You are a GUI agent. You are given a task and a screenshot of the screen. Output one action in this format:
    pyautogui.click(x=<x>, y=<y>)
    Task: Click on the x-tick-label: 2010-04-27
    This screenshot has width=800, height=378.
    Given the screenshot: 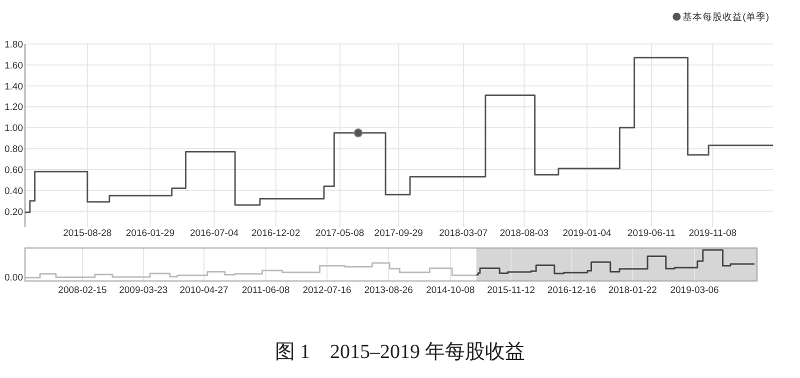 What is the action you would take?
    pyautogui.click(x=204, y=290)
    